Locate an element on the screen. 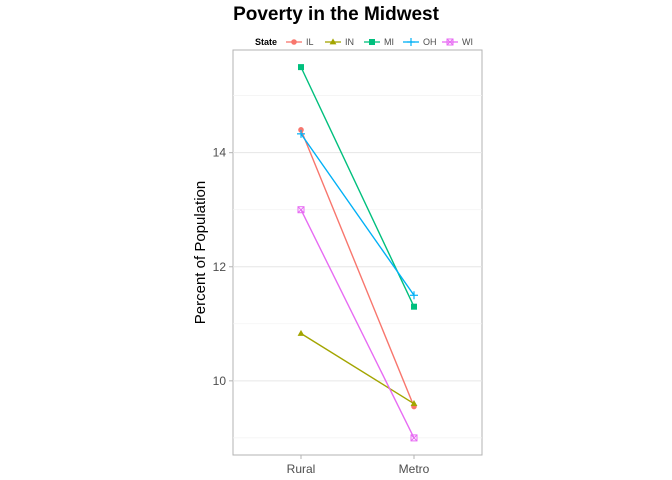 This screenshot has width=672, height=480. point-oh-rural is located at coordinates (301, 133).